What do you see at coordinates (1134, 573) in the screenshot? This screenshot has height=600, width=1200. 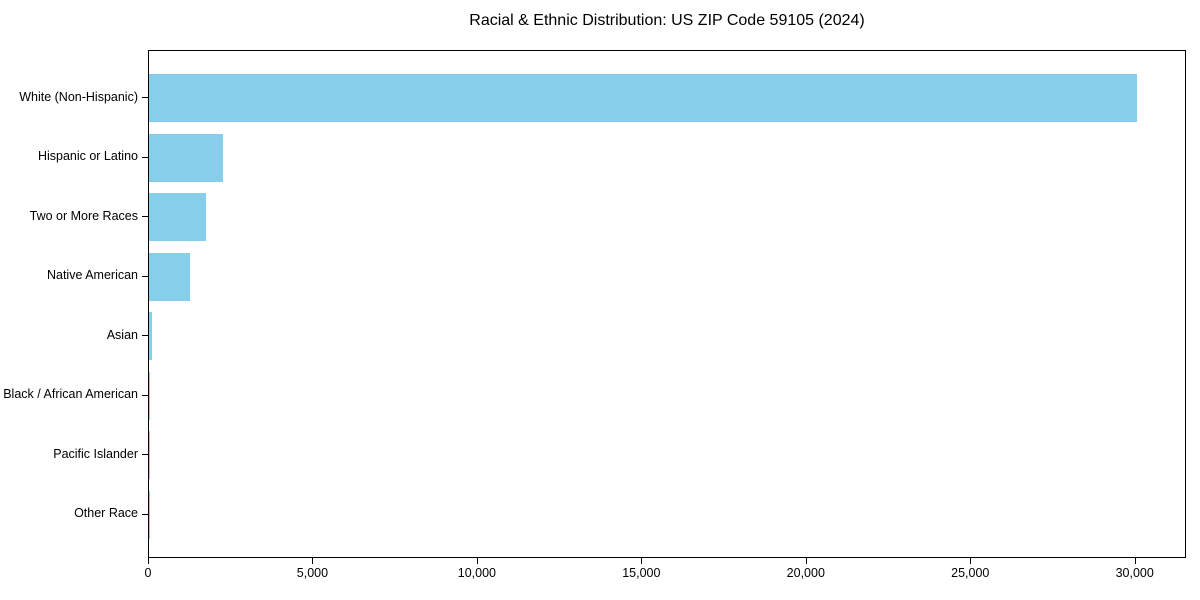 I see `x-tick-label: 30,000` at bounding box center [1134, 573].